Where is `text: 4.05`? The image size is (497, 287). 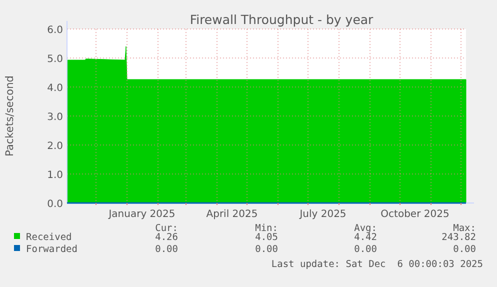 text: 4.05 is located at coordinates (266, 237).